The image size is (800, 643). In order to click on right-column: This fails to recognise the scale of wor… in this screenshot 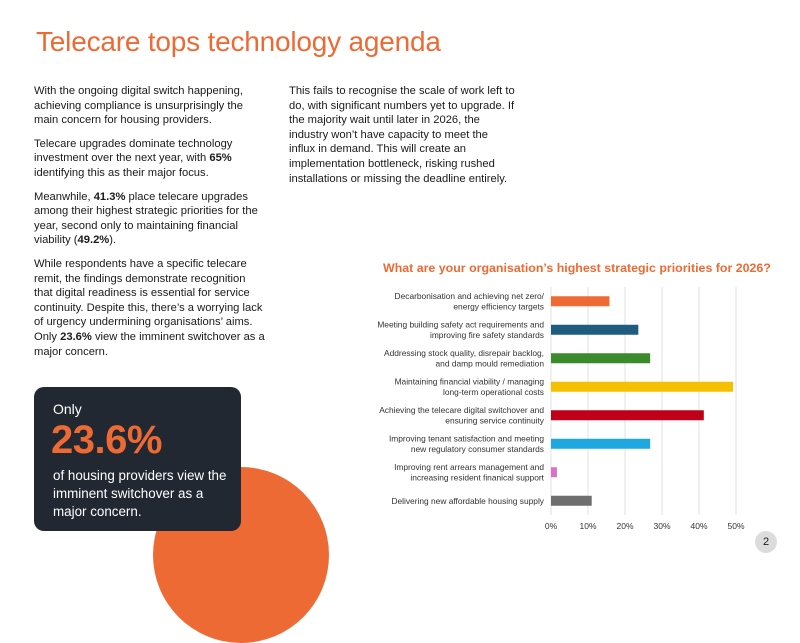, I will do `click(402, 139)`.